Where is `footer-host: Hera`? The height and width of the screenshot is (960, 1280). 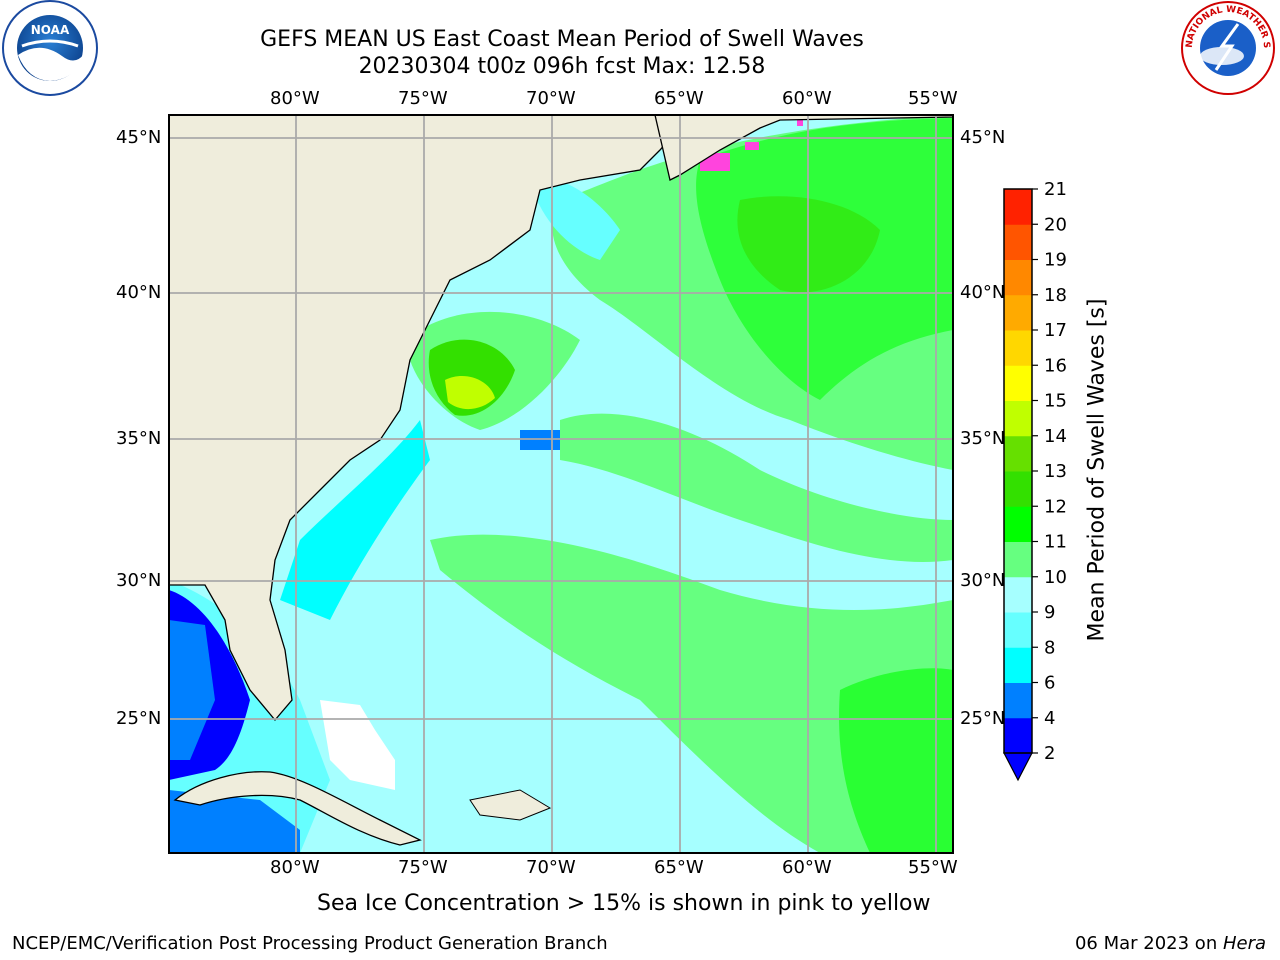
footer-host: Hera is located at coordinates (1244, 943).